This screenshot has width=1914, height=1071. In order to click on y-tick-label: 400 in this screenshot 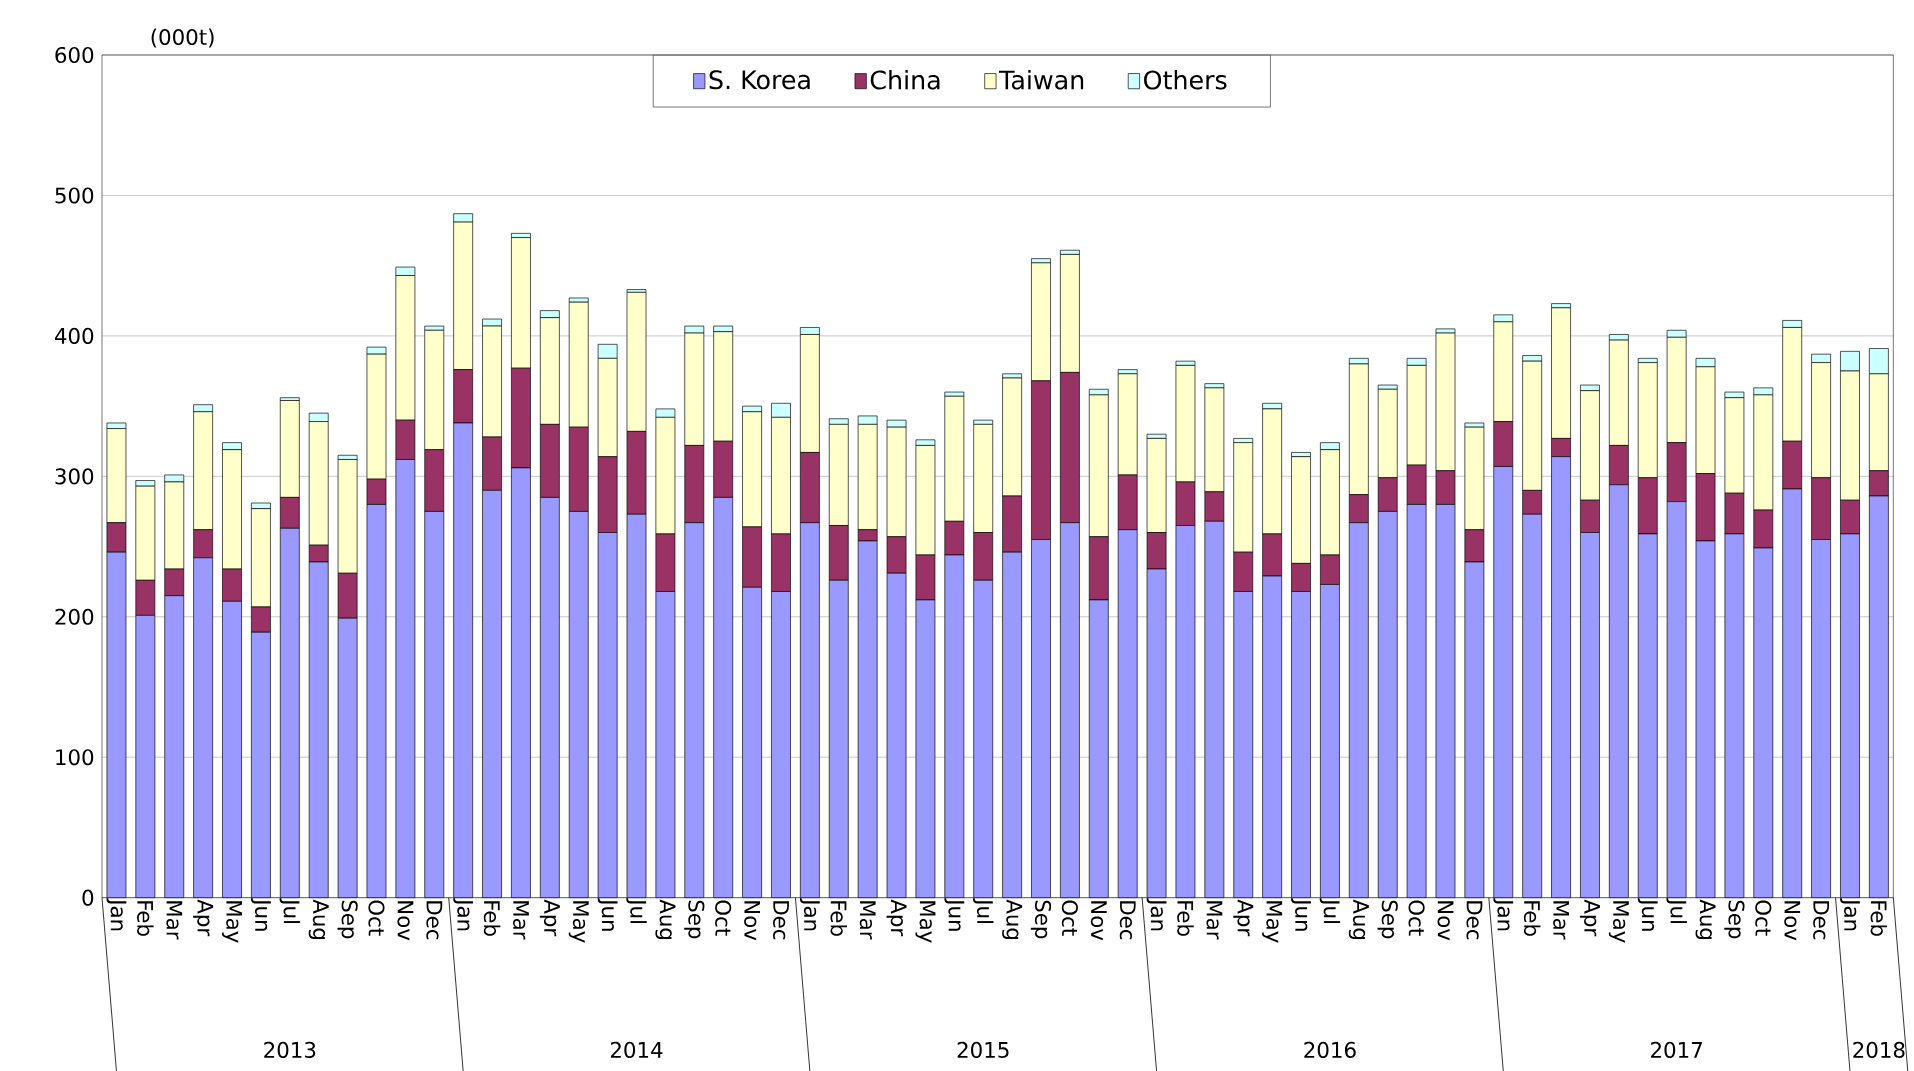, I will do `click(74, 335)`.